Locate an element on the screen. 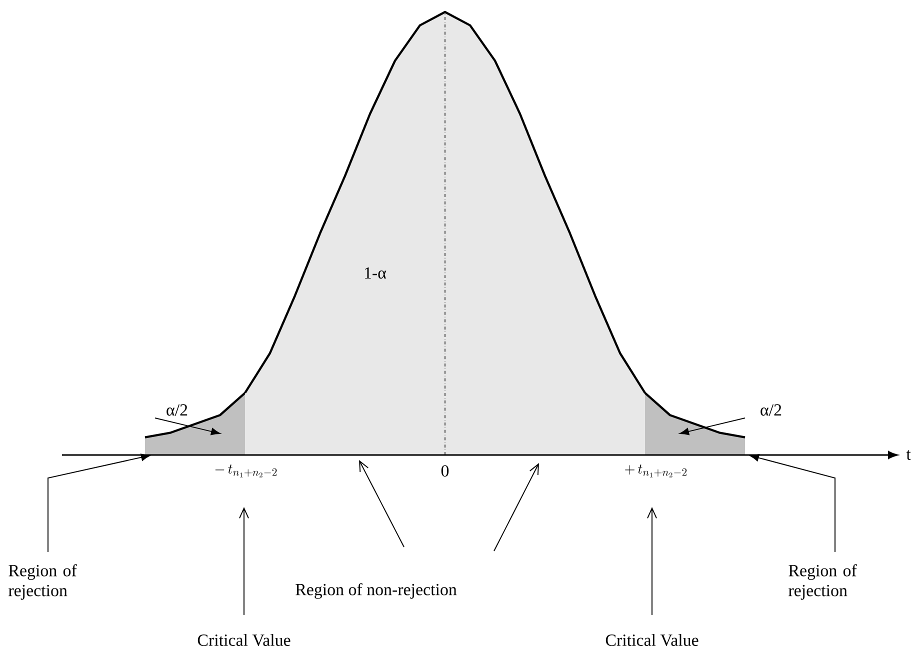 Image resolution: width=920 pixels, height=650 pixels. text: t is located at coordinates (908, 455).